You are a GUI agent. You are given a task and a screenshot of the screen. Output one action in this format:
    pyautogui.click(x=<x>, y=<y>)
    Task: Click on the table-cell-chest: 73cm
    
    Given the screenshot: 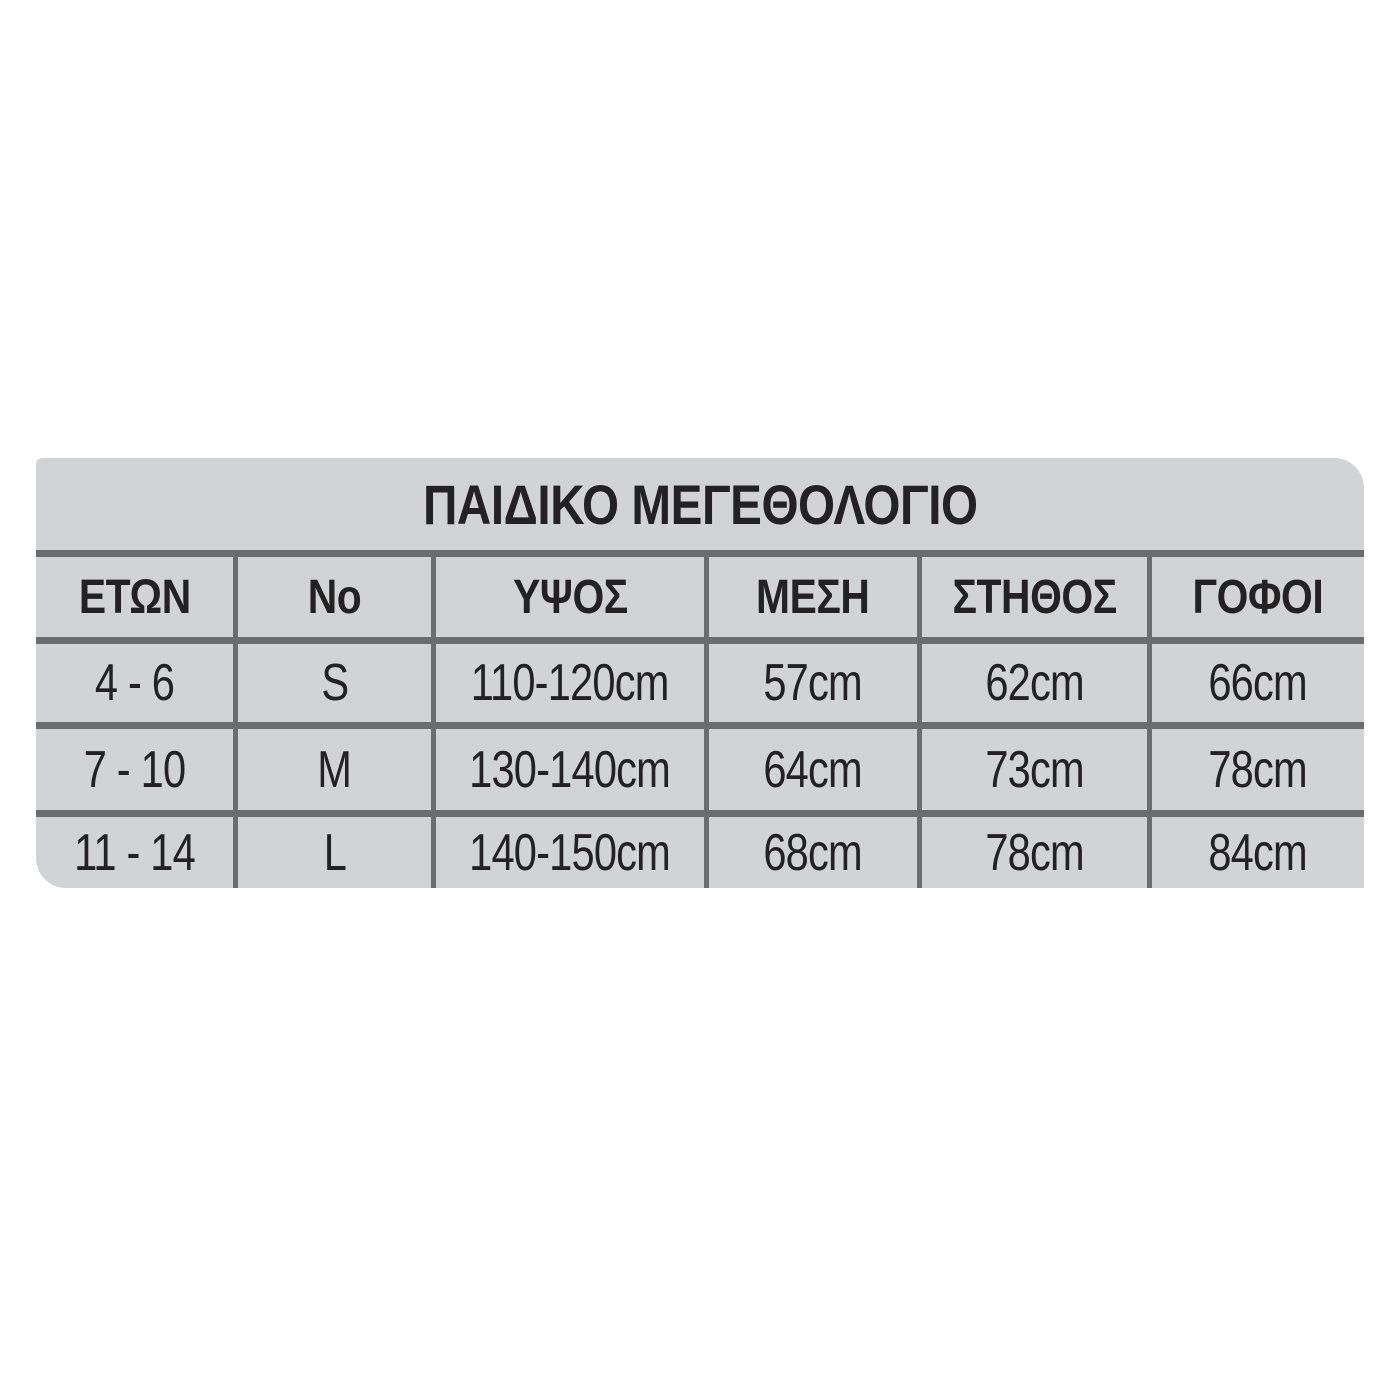 What is the action you would take?
    pyautogui.click(x=1032, y=766)
    